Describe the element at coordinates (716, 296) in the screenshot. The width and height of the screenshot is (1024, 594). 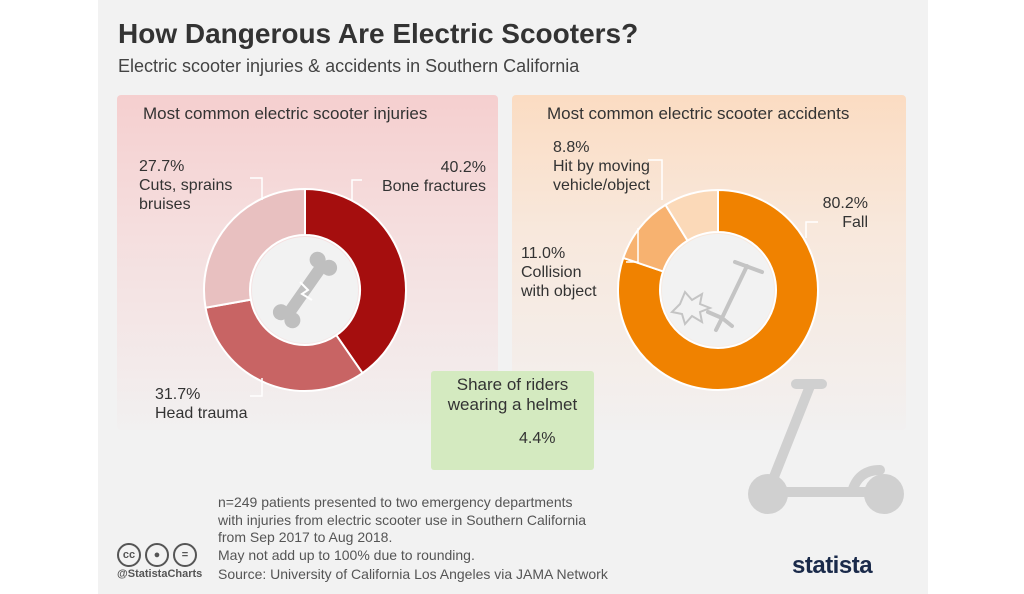
I see `crash-scooter-icon` at that location.